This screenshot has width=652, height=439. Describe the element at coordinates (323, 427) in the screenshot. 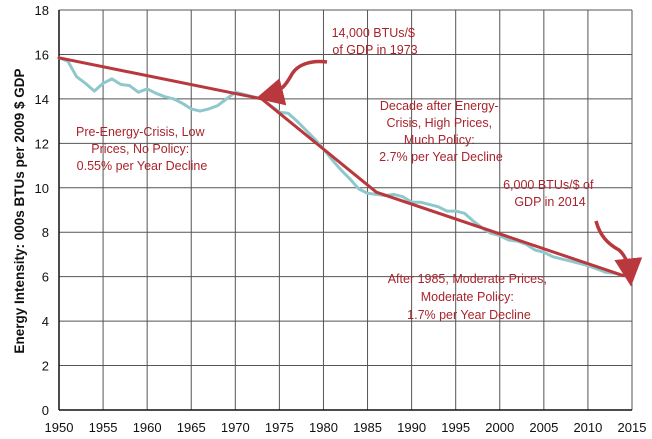

I see `x-tick-label: 1980` at that location.